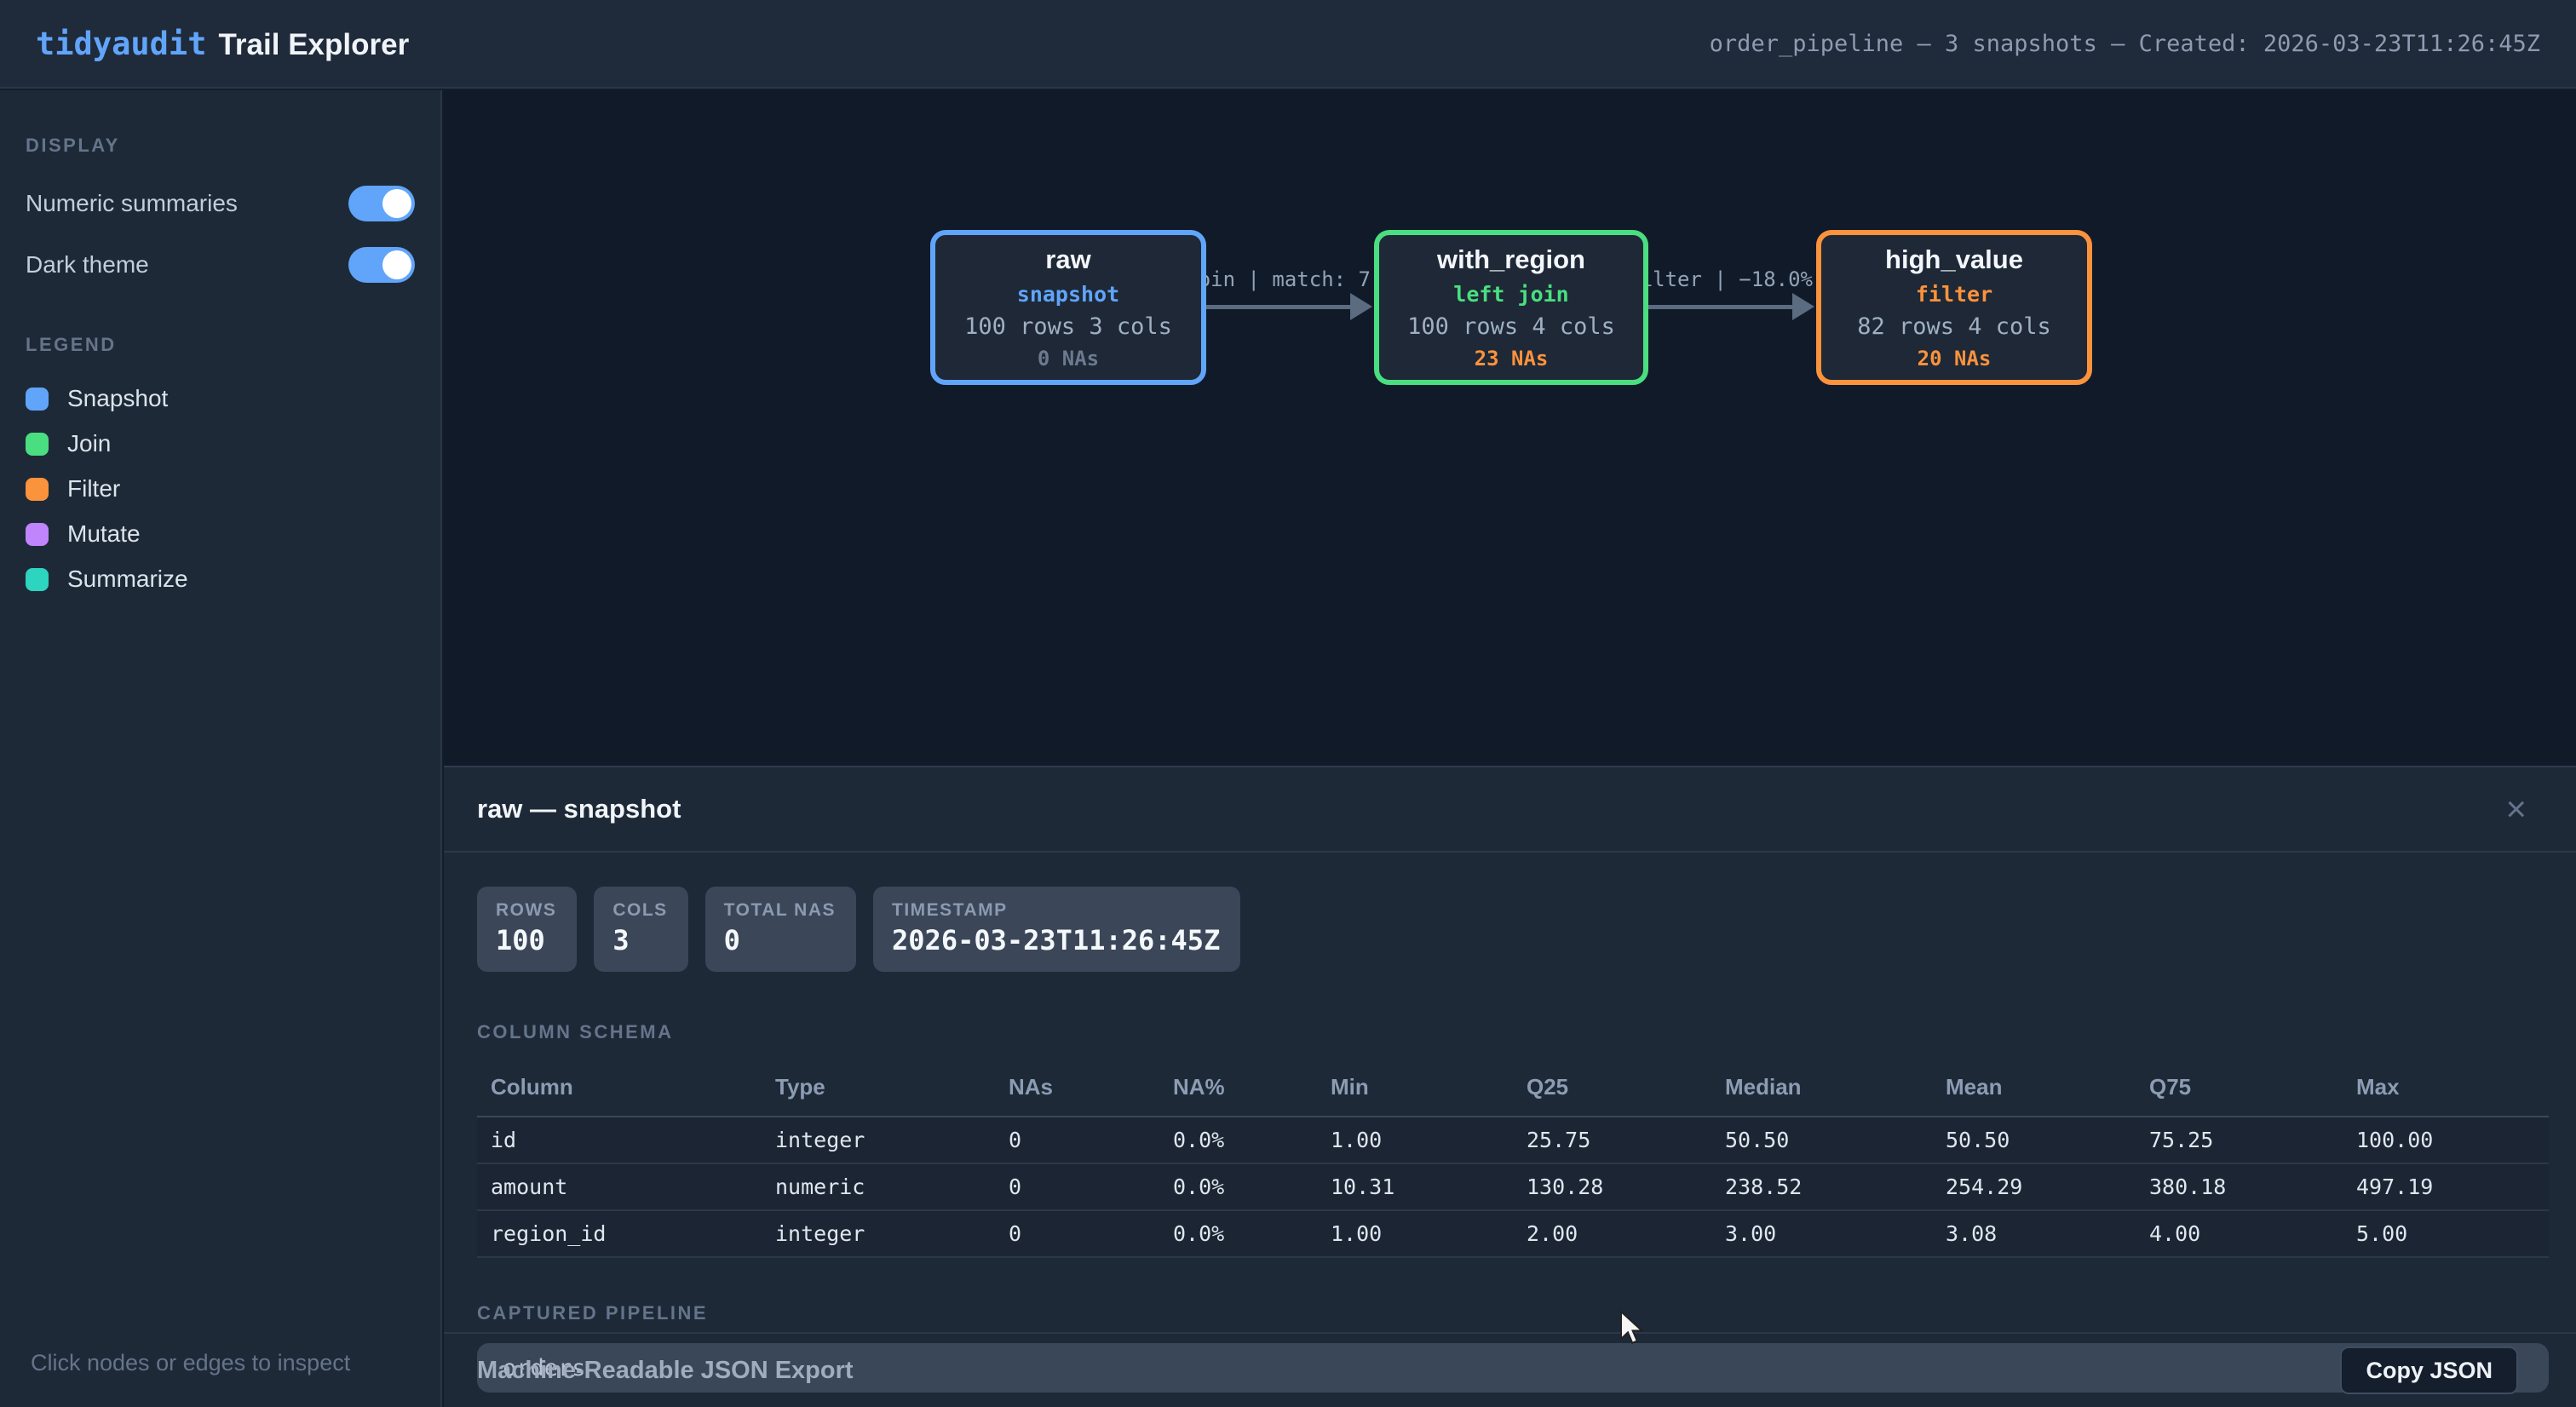  What do you see at coordinates (1612, 1187) in the screenshot?
I see `table-cell: 130.28` at bounding box center [1612, 1187].